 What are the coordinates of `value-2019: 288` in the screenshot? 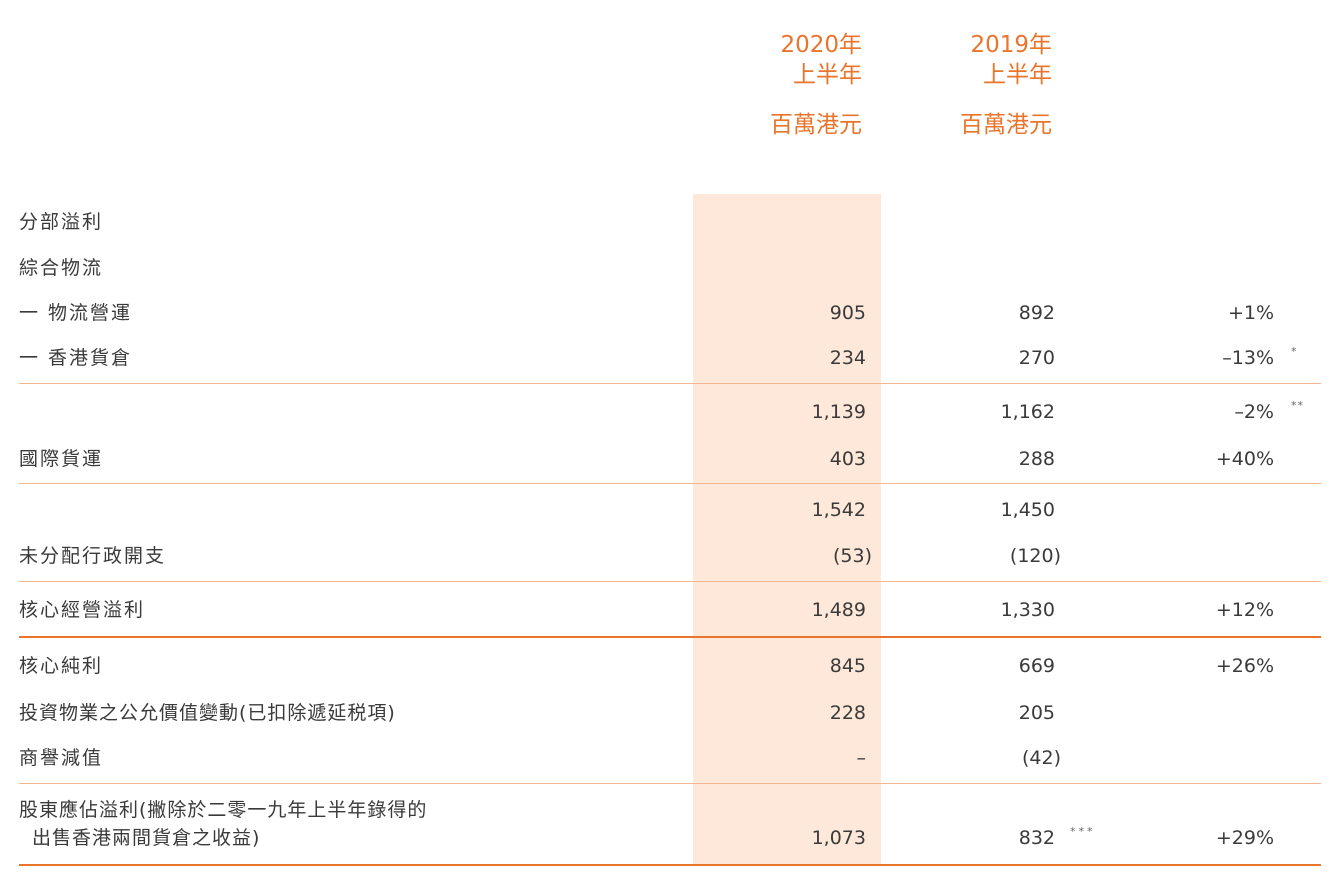 It's located at (1036, 459).